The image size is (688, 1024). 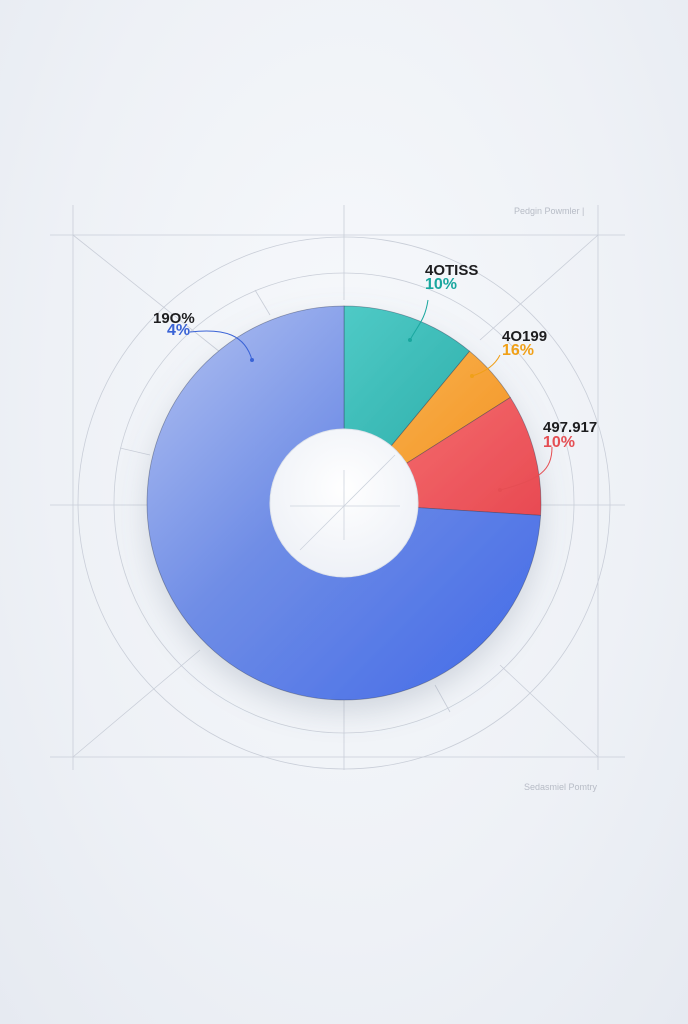 I want to click on slice-value-label-orange: 4O199, so click(x=524, y=336).